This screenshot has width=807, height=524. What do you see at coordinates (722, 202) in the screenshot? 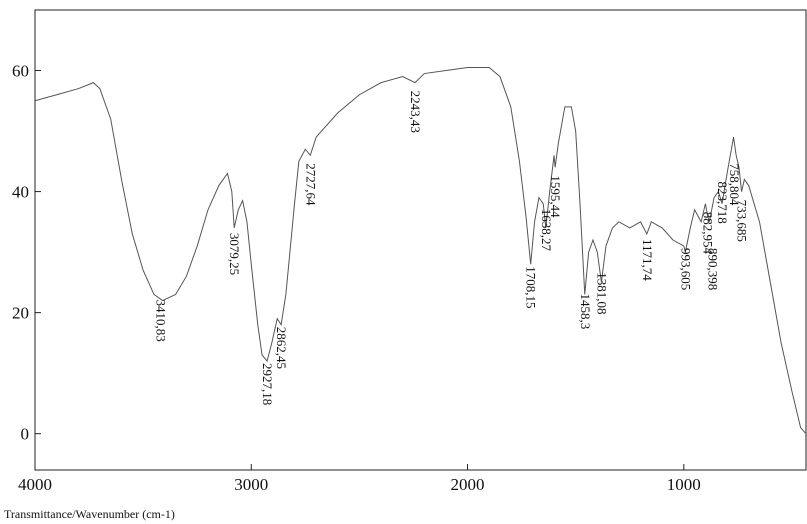
I see `peak-label: 823,718` at bounding box center [722, 202].